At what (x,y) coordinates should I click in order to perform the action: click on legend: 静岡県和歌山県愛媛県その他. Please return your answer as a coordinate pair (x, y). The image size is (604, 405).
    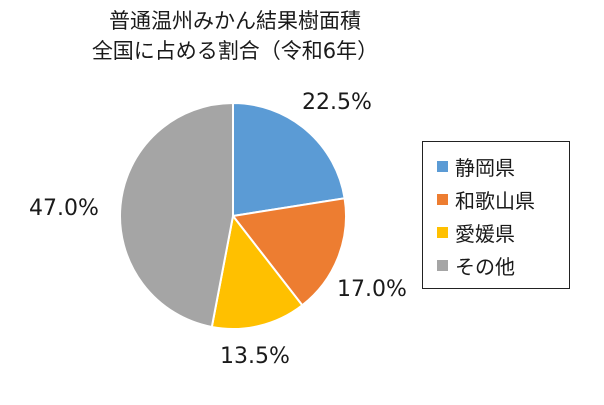
    Looking at the image, I should click on (496, 215).